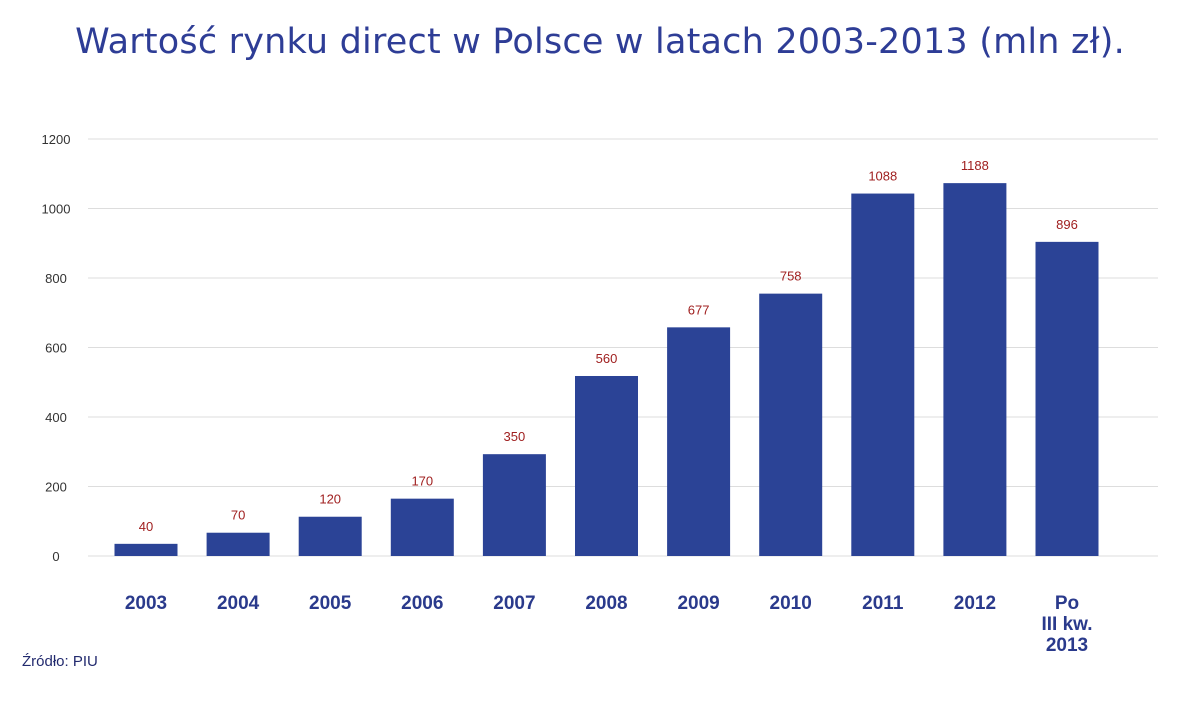  What do you see at coordinates (422, 481) in the screenshot?
I see `data-label: 170` at bounding box center [422, 481].